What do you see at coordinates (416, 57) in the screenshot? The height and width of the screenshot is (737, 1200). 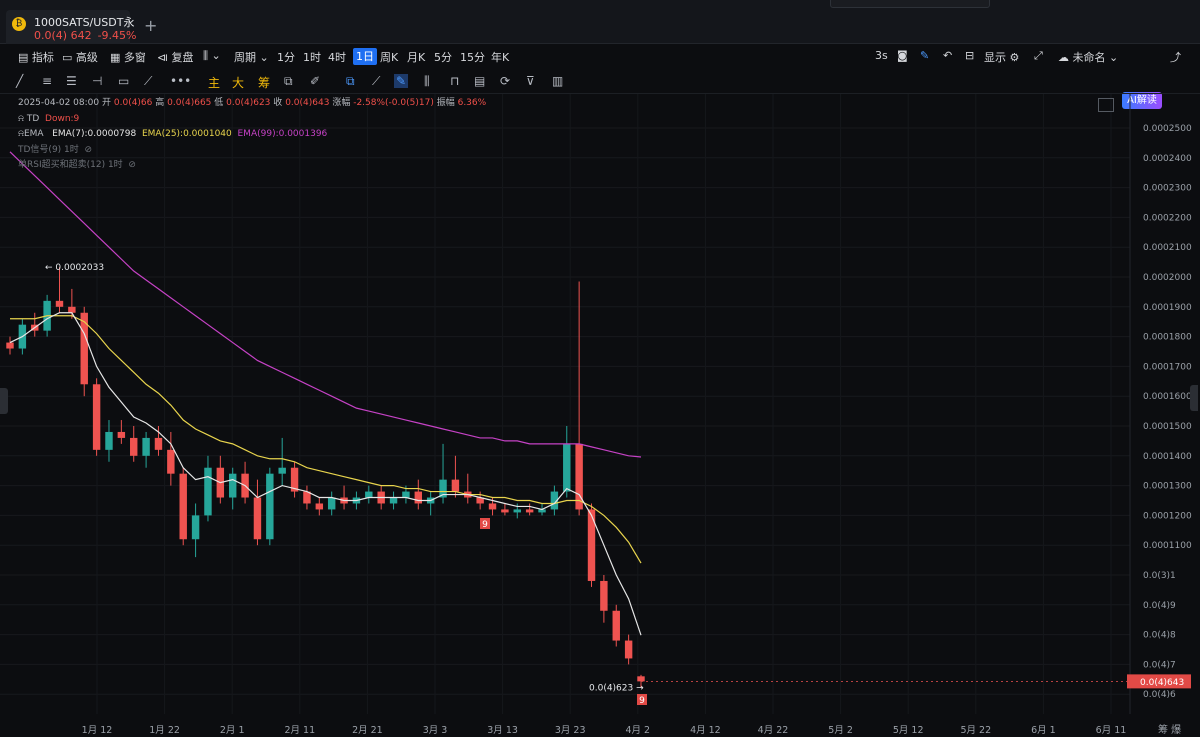 I see `interval-1mo: 月K` at bounding box center [416, 57].